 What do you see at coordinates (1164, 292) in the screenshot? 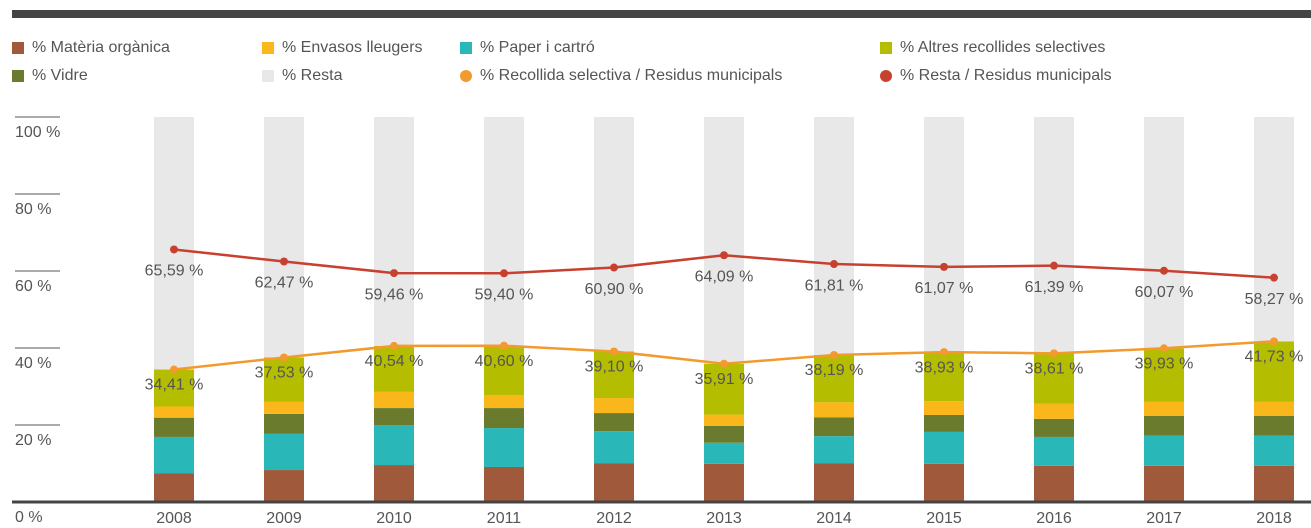
I see `value-label: 60,07 %` at bounding box center [1164, 292].